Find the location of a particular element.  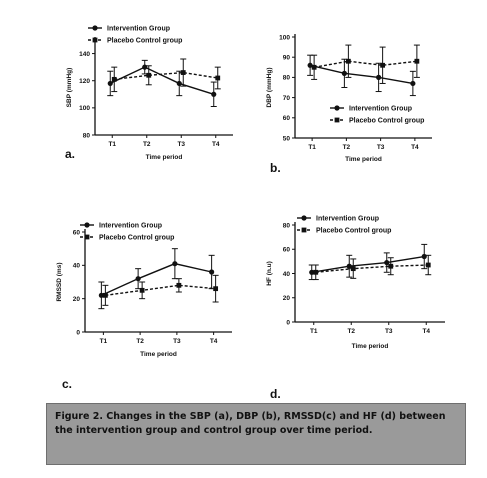

y-tick-label: 120 is located at coordinates (84, 81).